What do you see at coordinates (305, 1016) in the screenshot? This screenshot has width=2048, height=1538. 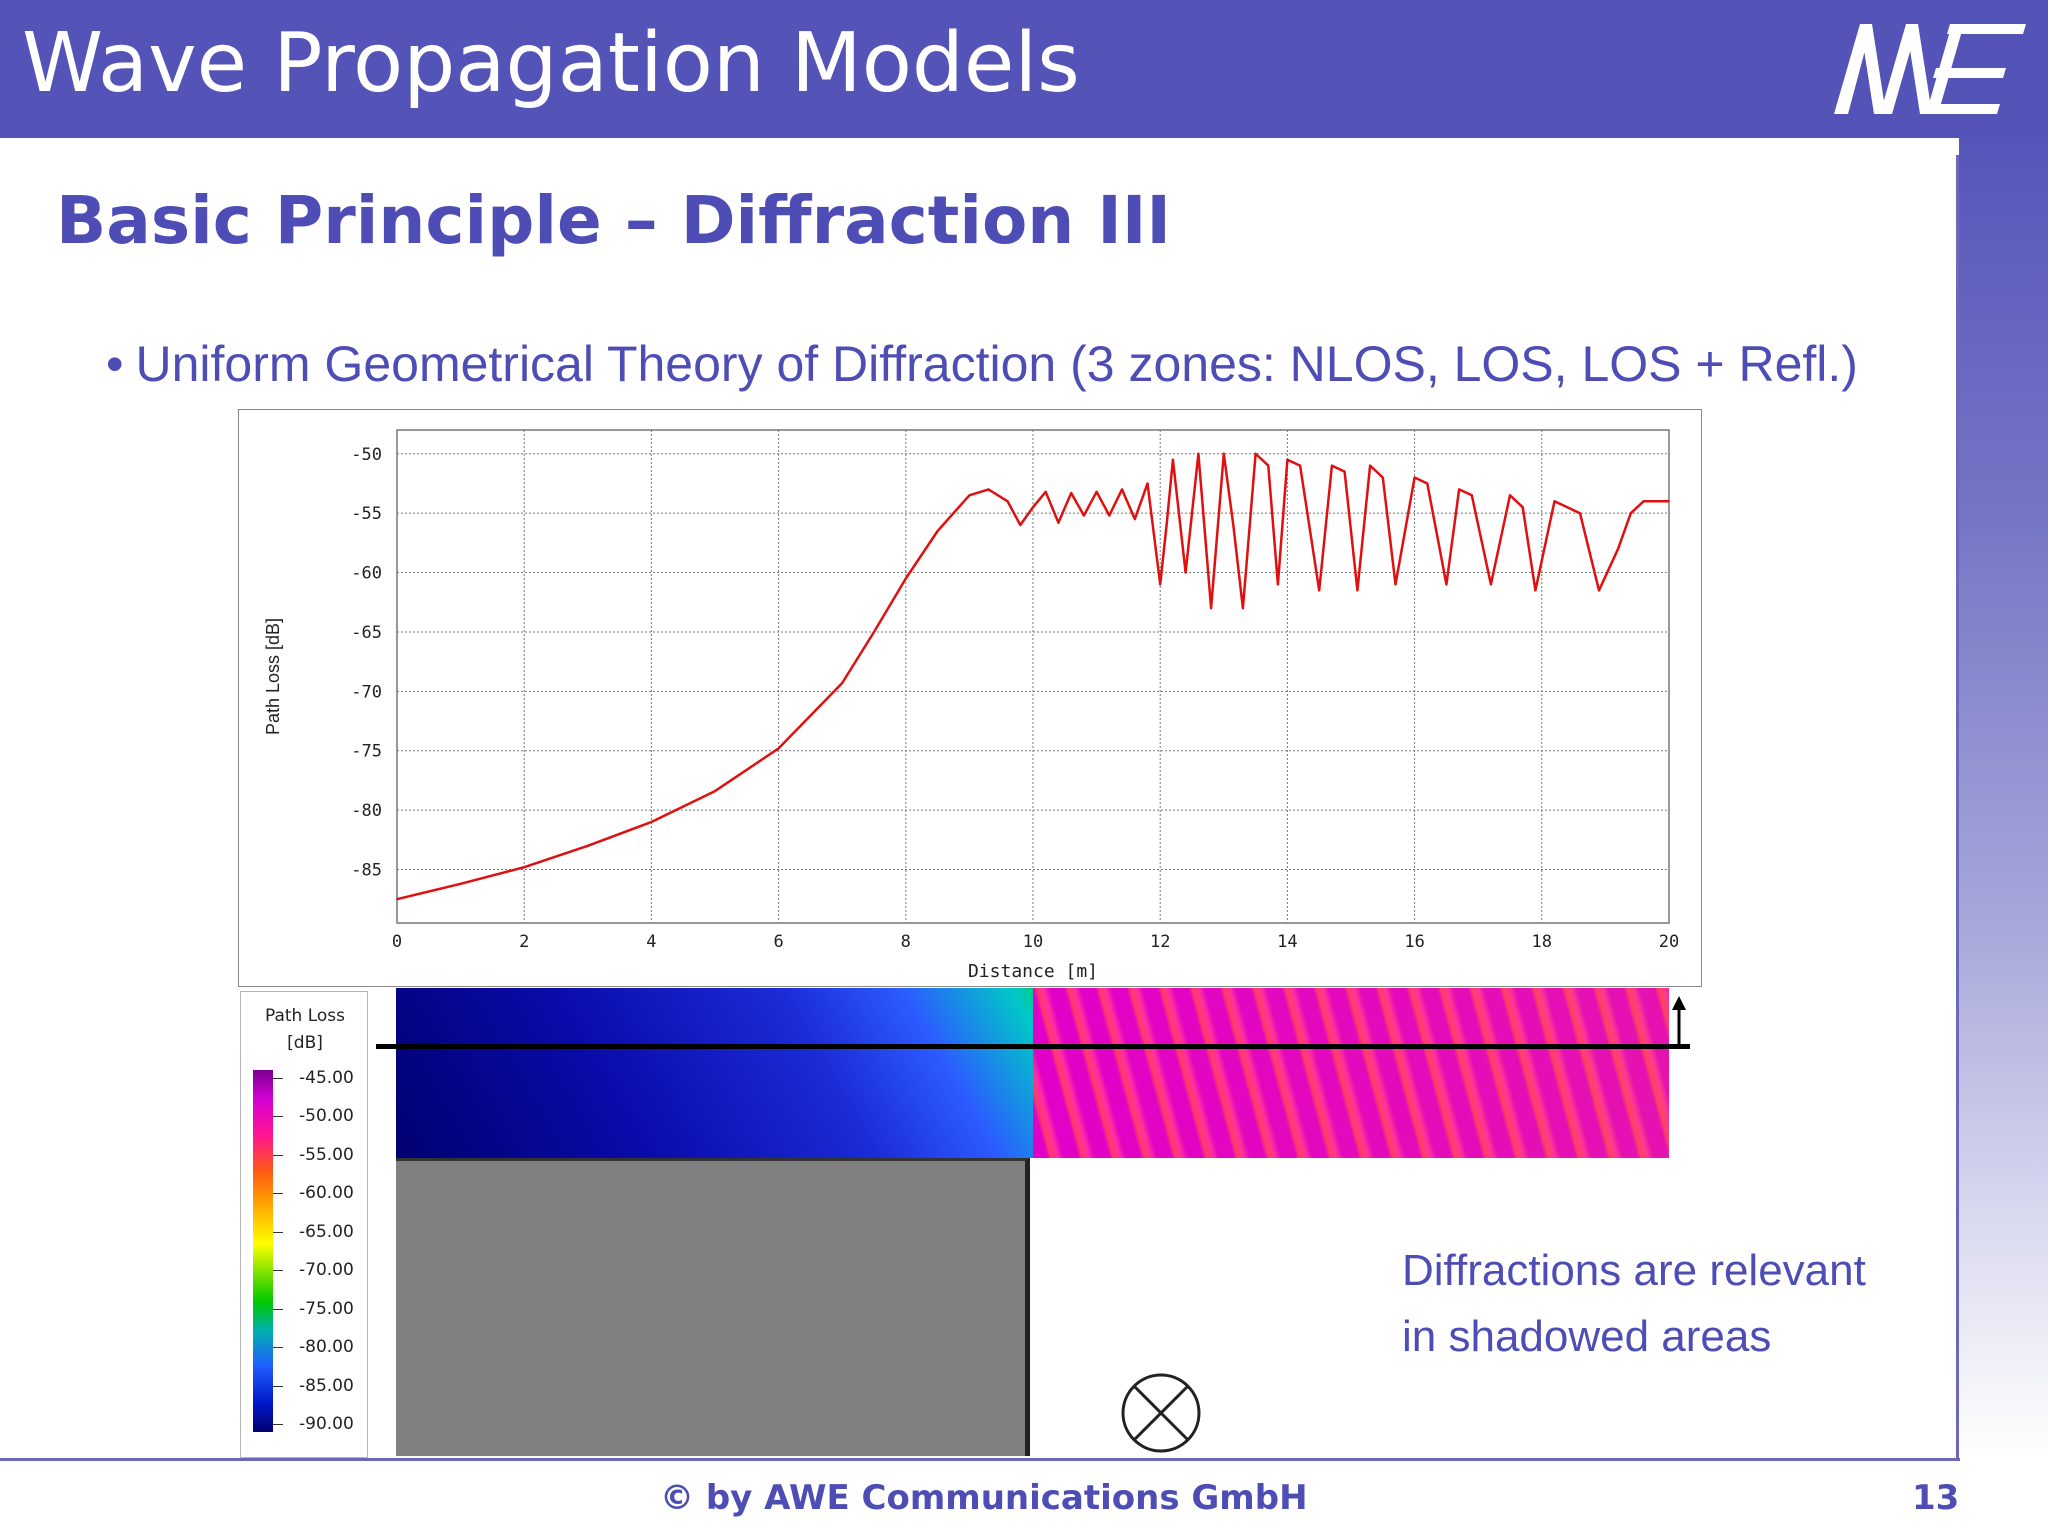 I see `legend-title-line1: Path Loss` at bounding box center [305, 1016].